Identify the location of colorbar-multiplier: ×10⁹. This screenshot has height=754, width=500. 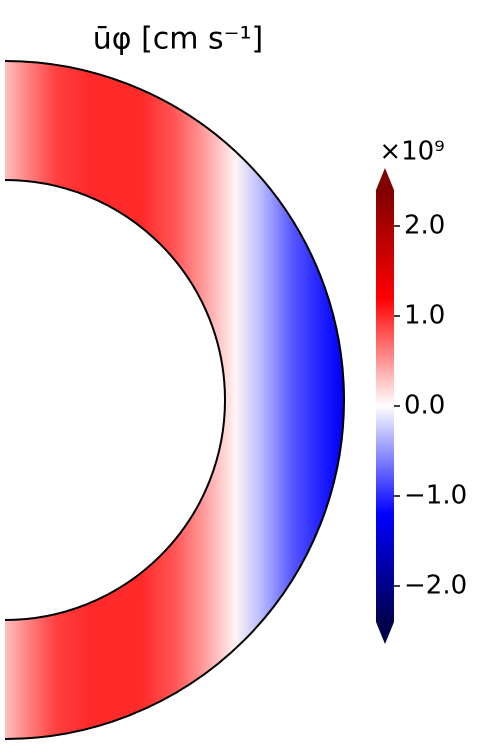
(411, 152).